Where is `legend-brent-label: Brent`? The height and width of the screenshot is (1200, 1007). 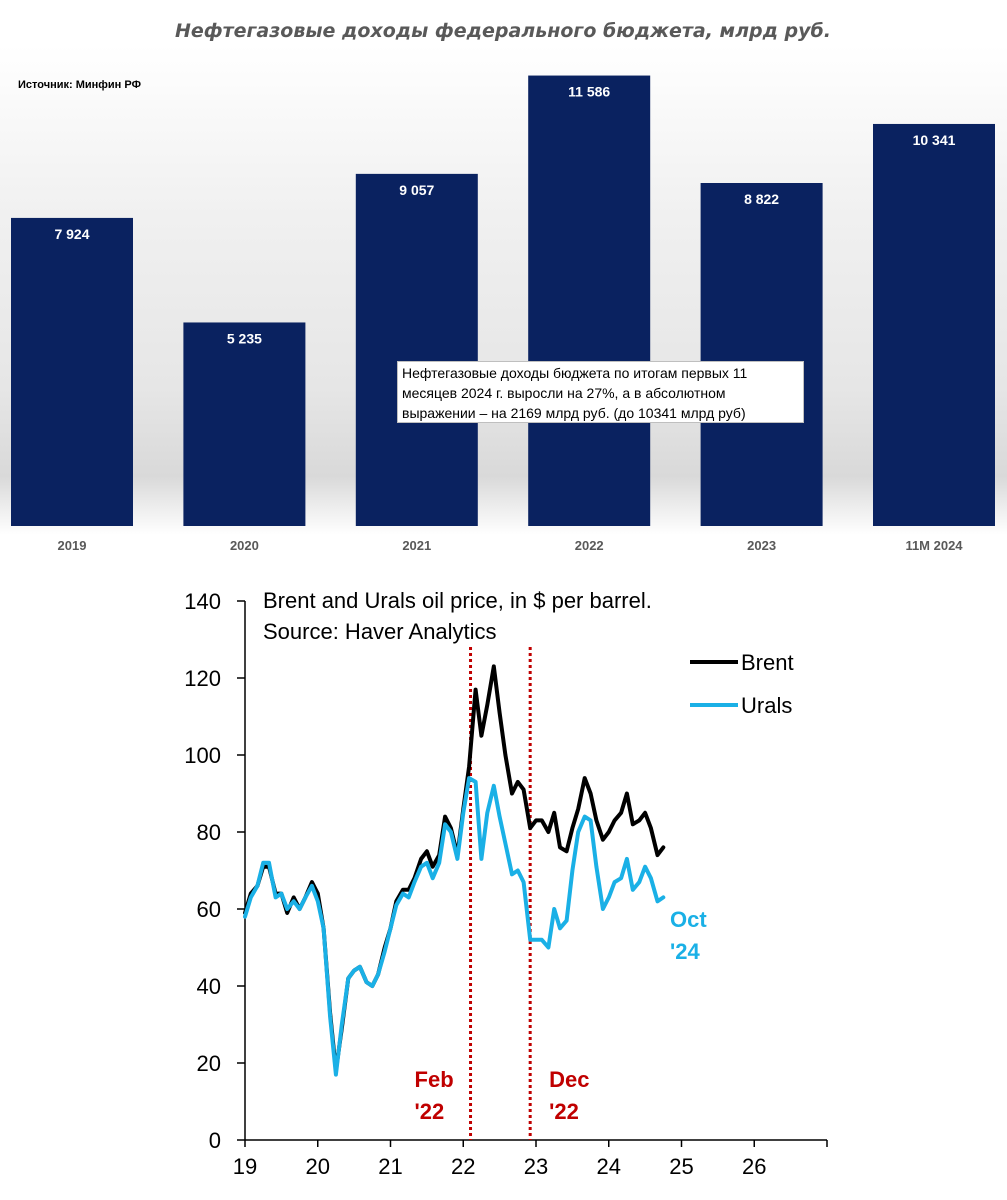
legend-brent-label: Brent is located at coordinates (767, 662).